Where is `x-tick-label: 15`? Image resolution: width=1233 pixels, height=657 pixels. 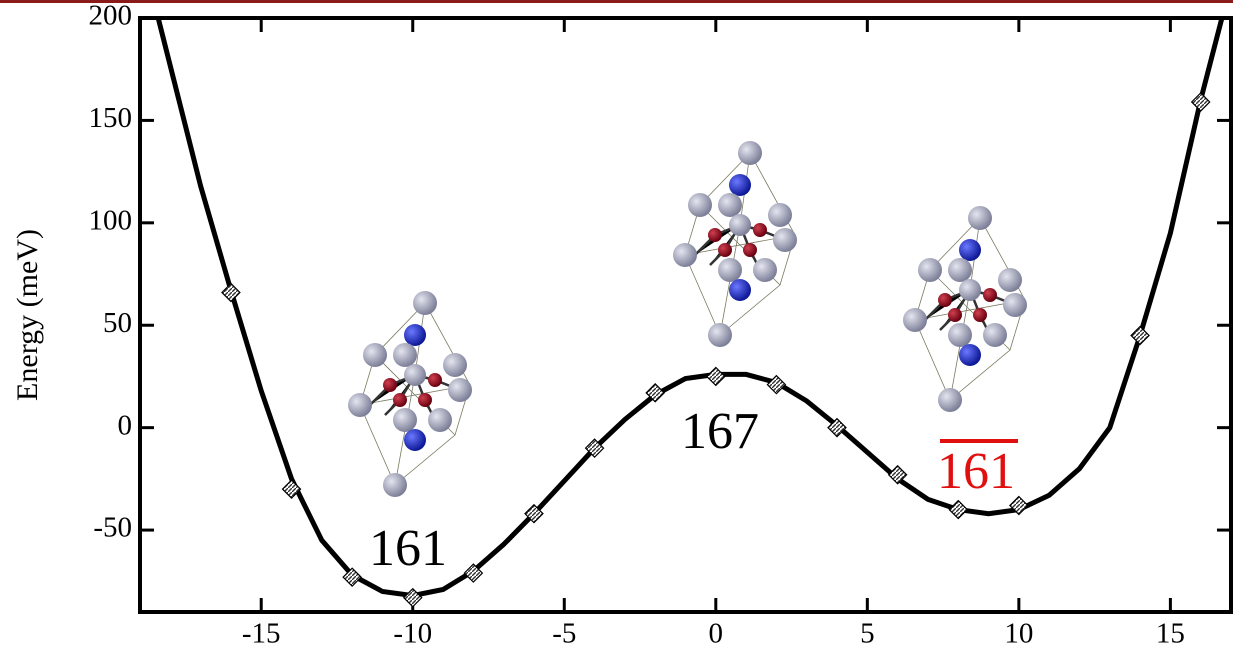 x-tick-label: 15 is located at coordinates (1170, 634).